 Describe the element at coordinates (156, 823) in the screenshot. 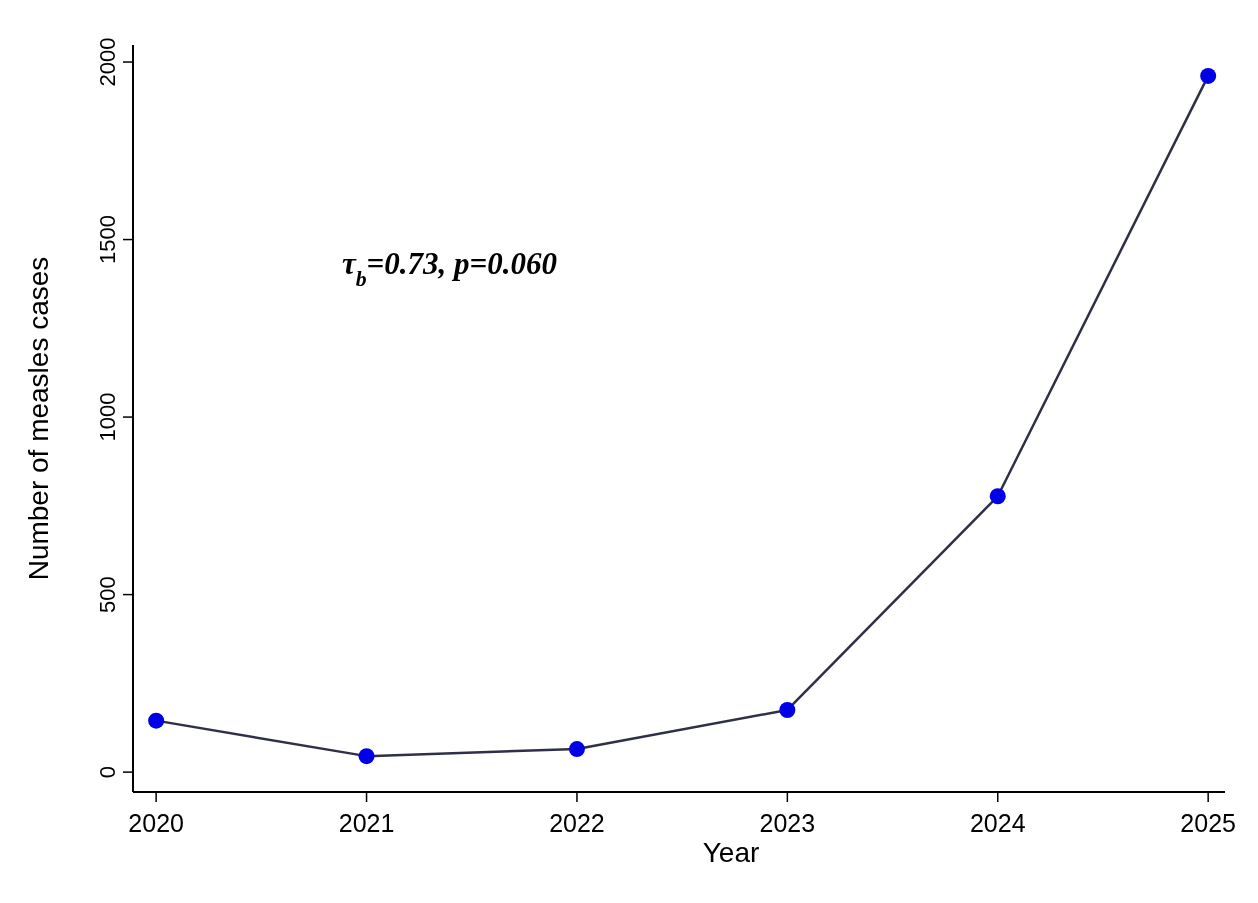

I see `x-tick-label: 2020` at that location.